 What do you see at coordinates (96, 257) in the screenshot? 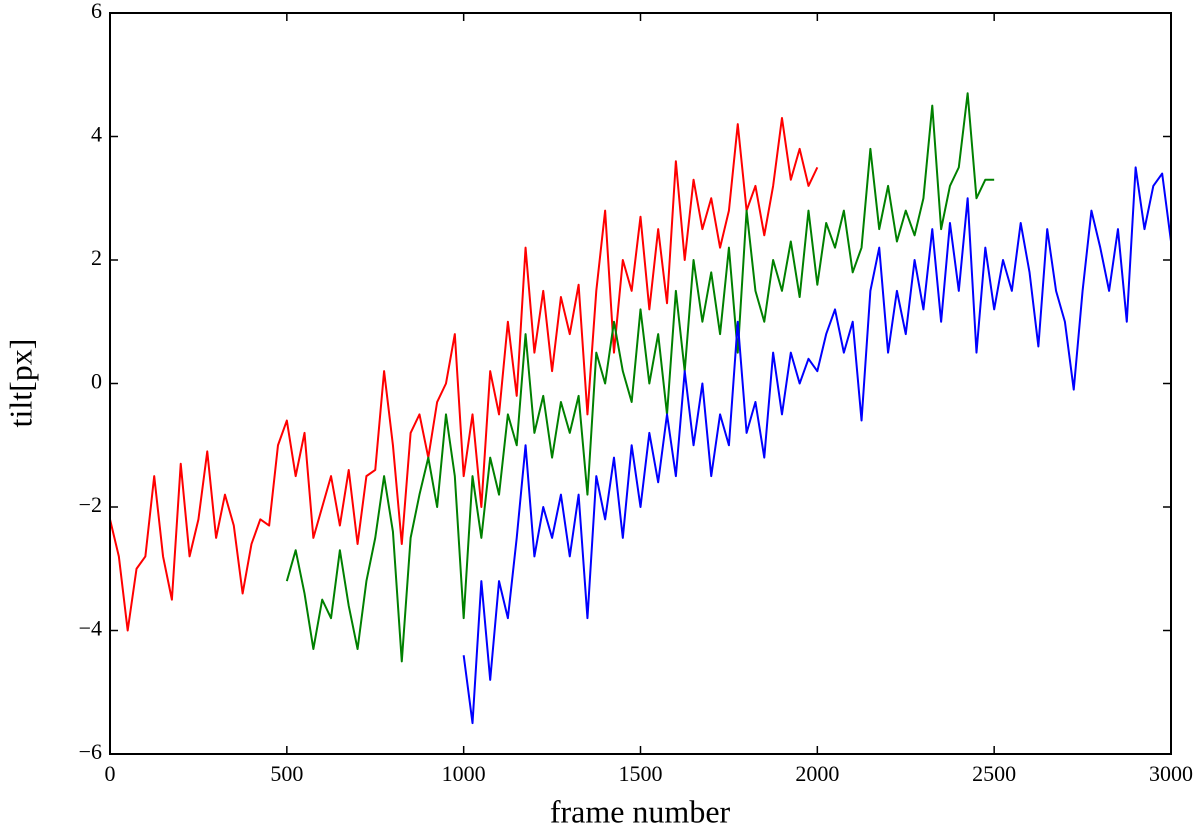
I see `y-tick-label: 2` at bounding box center [96, 257].